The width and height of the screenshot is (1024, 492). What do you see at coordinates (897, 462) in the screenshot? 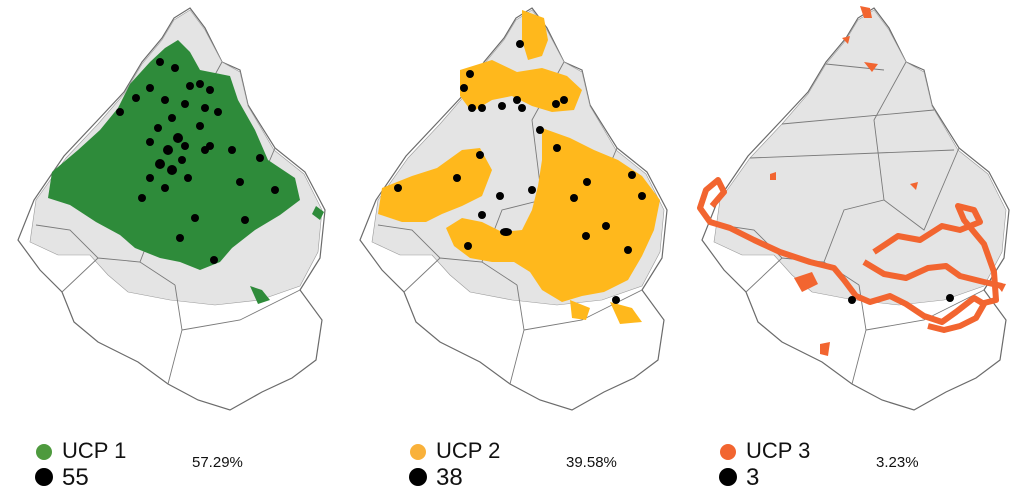
I see `class-percentage: 3.23%` at bounding box center [897, 462].